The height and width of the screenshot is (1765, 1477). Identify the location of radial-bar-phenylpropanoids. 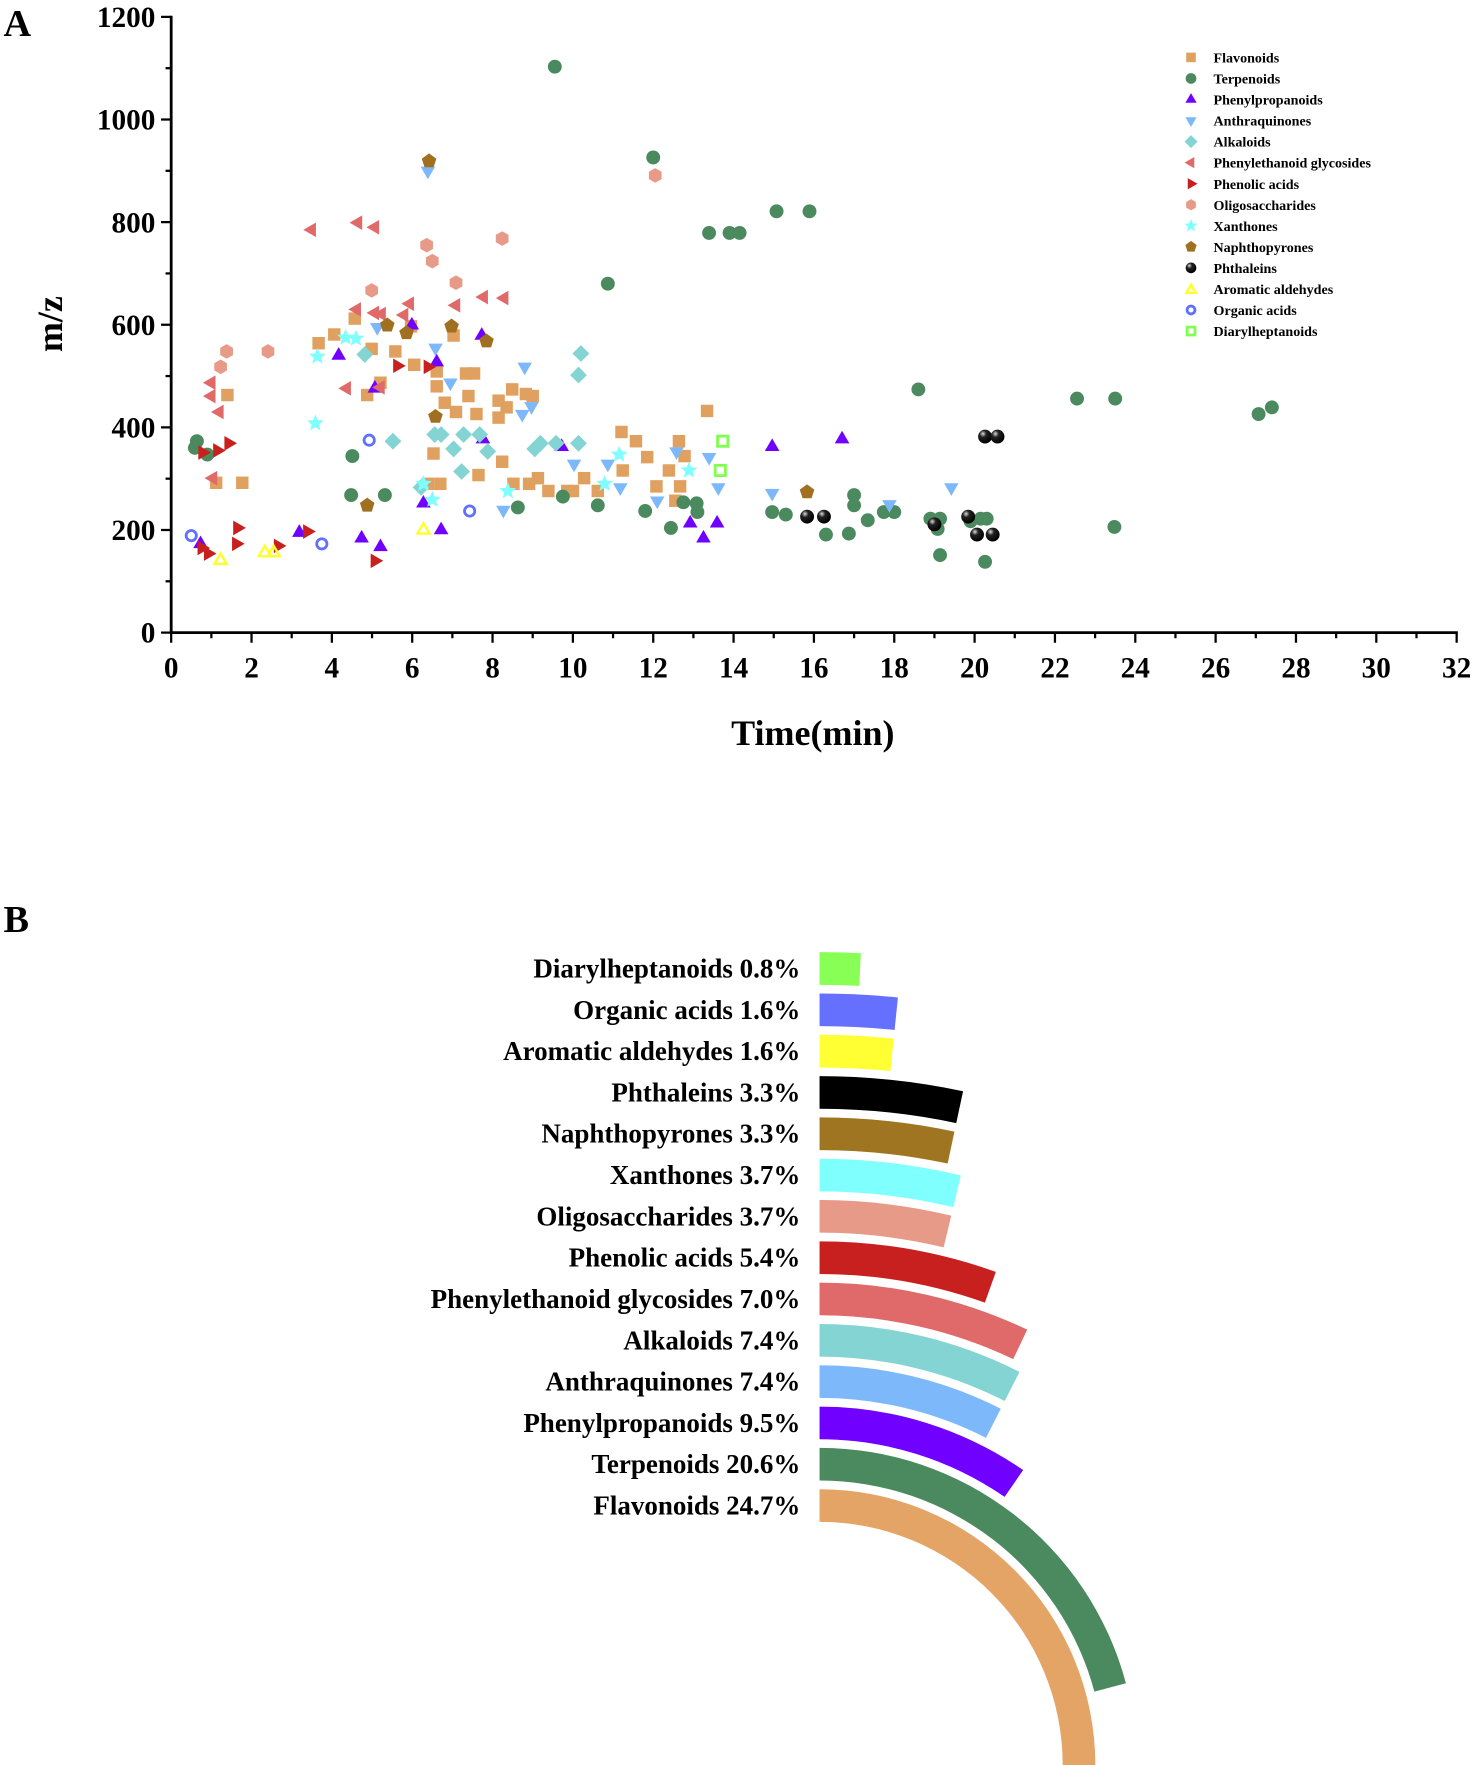
(921, 1451).